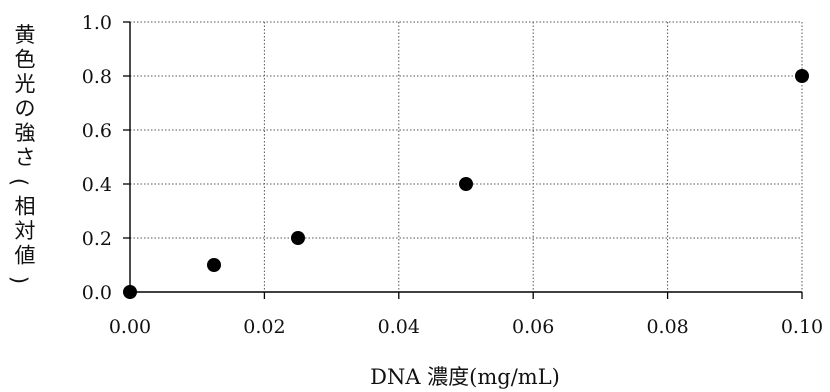  What do you see at coordinates (130, 327) in the screenshot?
I see `x-tick-label: 0.00` at bounding box center [130, 327].